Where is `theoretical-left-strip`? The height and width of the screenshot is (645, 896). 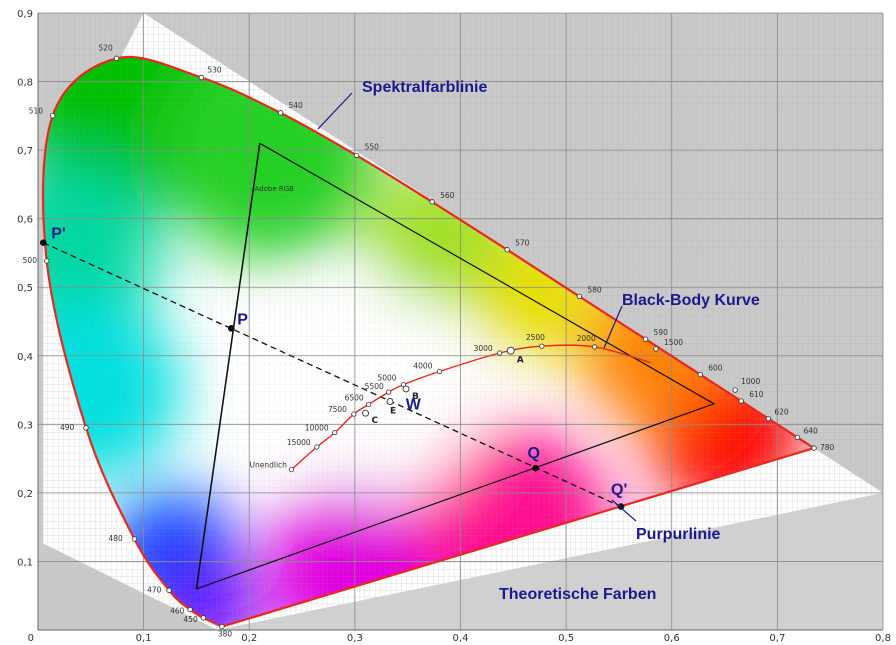
theoretical-left-strip is located at coordinates (41, 321).